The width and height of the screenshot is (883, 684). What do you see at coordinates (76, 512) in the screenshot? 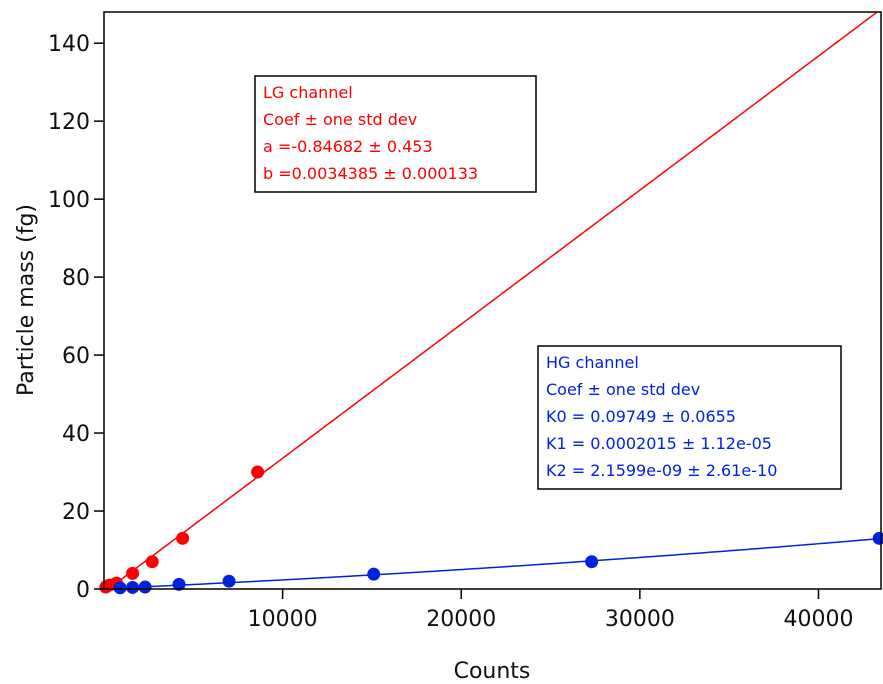
I see `y-tick-label: 20` at bounding box center [76, 512].